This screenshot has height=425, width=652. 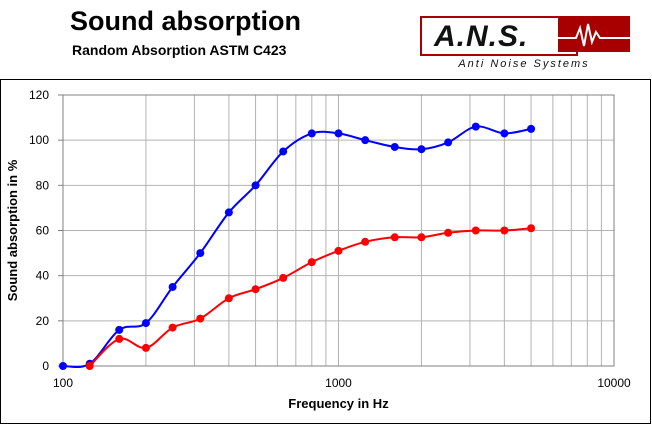 What do you see at coordinates (43, 276) in the screenshot?
I see `y-tick-label: 40` at bounding box center [43, 276].